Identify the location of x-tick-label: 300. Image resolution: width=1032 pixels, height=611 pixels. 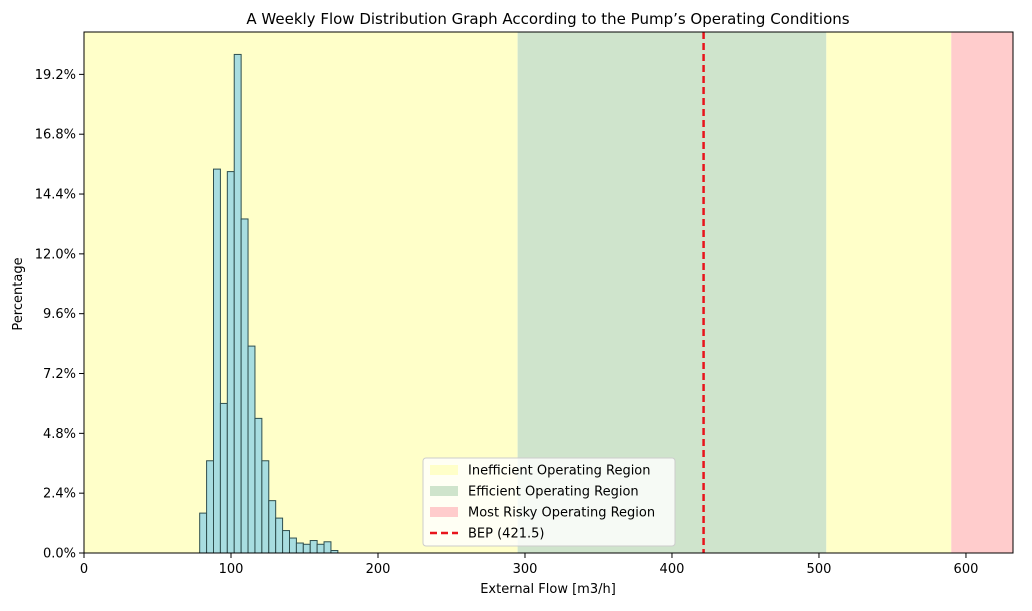
(525, 569).